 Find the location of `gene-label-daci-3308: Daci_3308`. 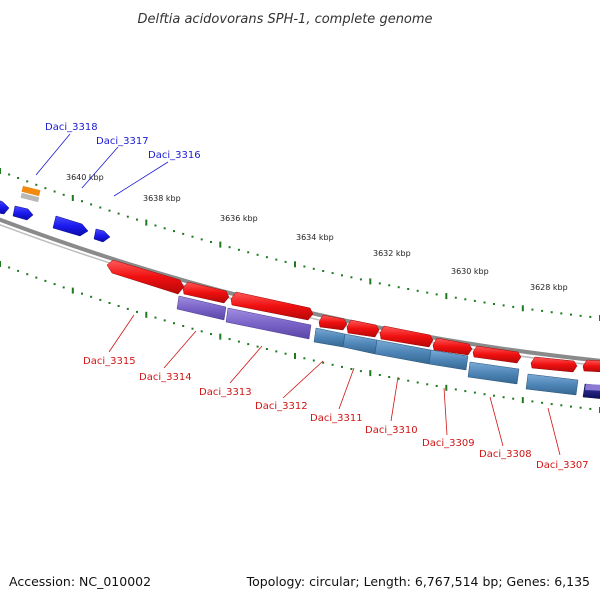

gene-label-daci-3308: Daci_3308 is located at coordinates (505, 454).